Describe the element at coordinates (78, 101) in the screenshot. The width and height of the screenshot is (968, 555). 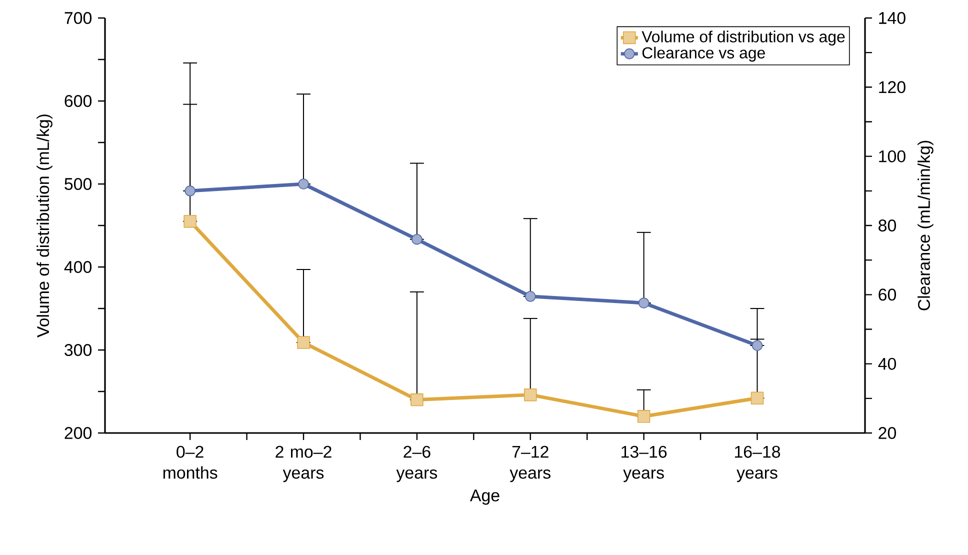
I see `y-tick-label: 600` at that location.